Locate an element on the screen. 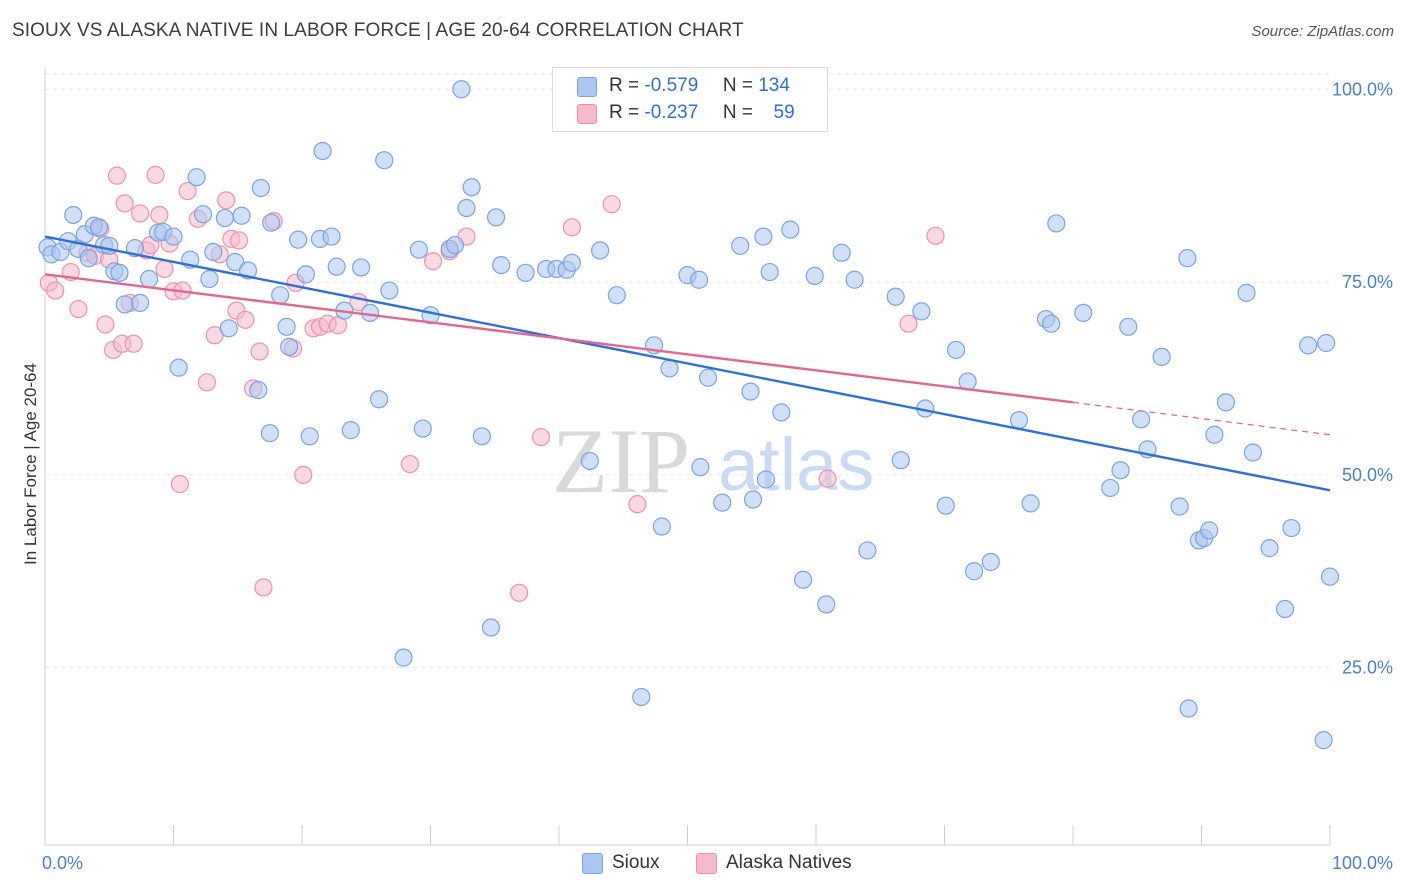 The image size is (1406, 892). legend-swatch-alaska-natives is located at coordinates (587, 114).